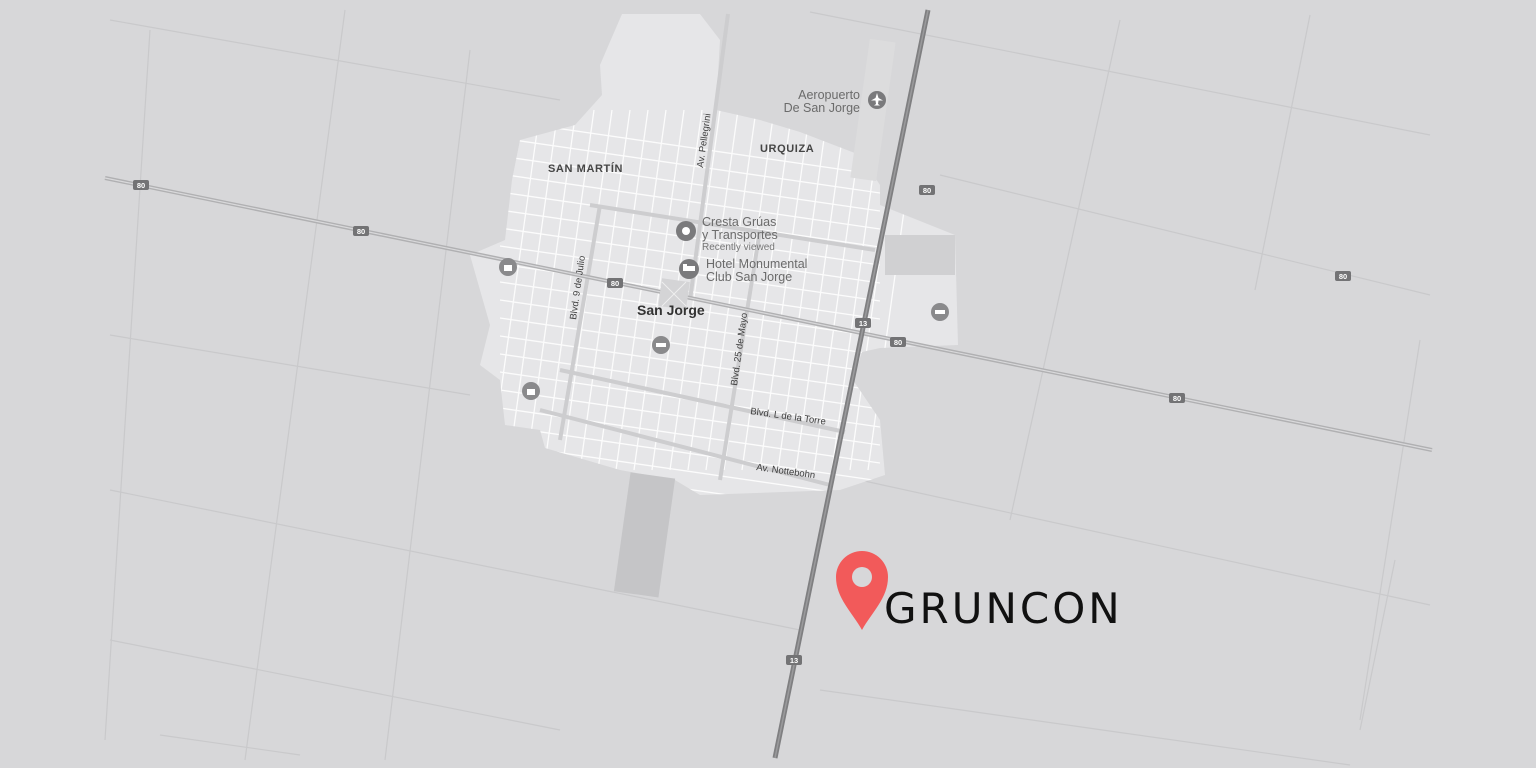 The height and width of the screenshot is (768, 1536). I want to click on airfield-area, so click(873, 110).